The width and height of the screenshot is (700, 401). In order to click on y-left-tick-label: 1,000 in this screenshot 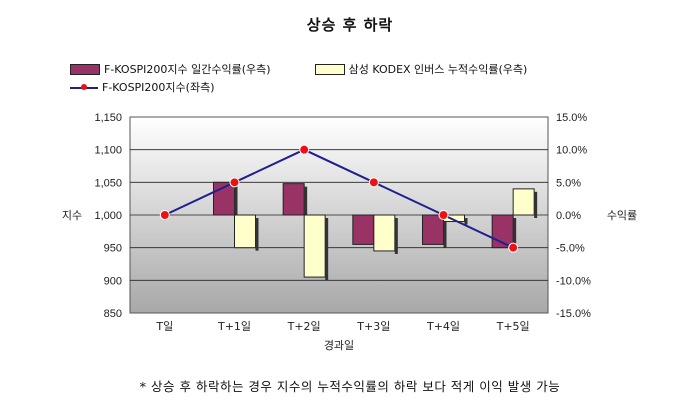, I will do `click(108, 216)`.